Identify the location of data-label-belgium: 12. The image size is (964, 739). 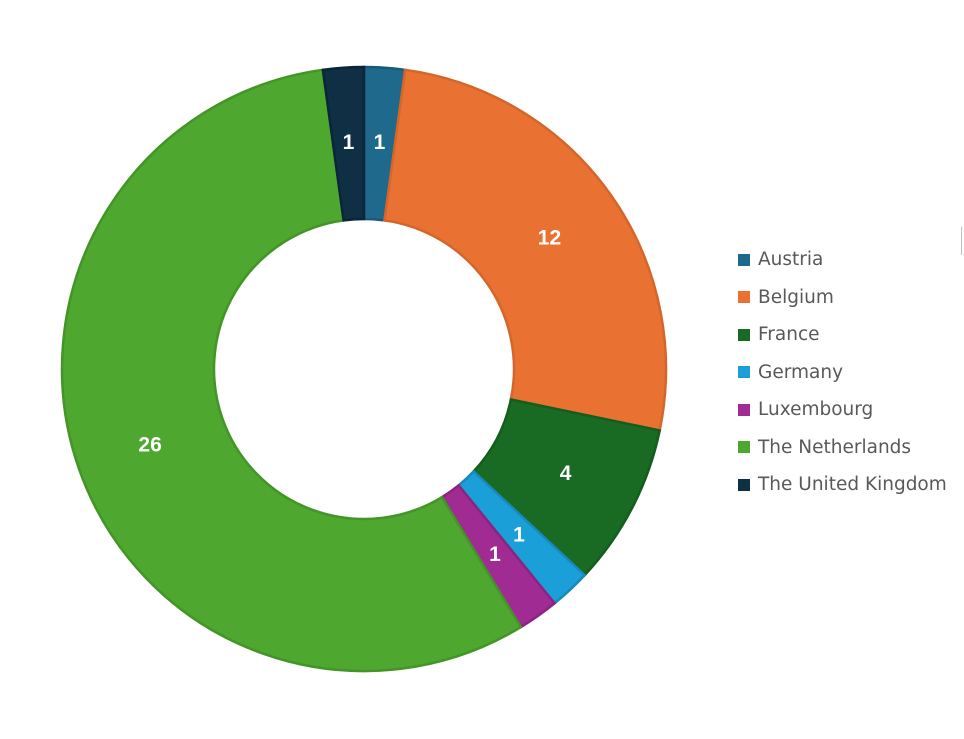
(549, 238).